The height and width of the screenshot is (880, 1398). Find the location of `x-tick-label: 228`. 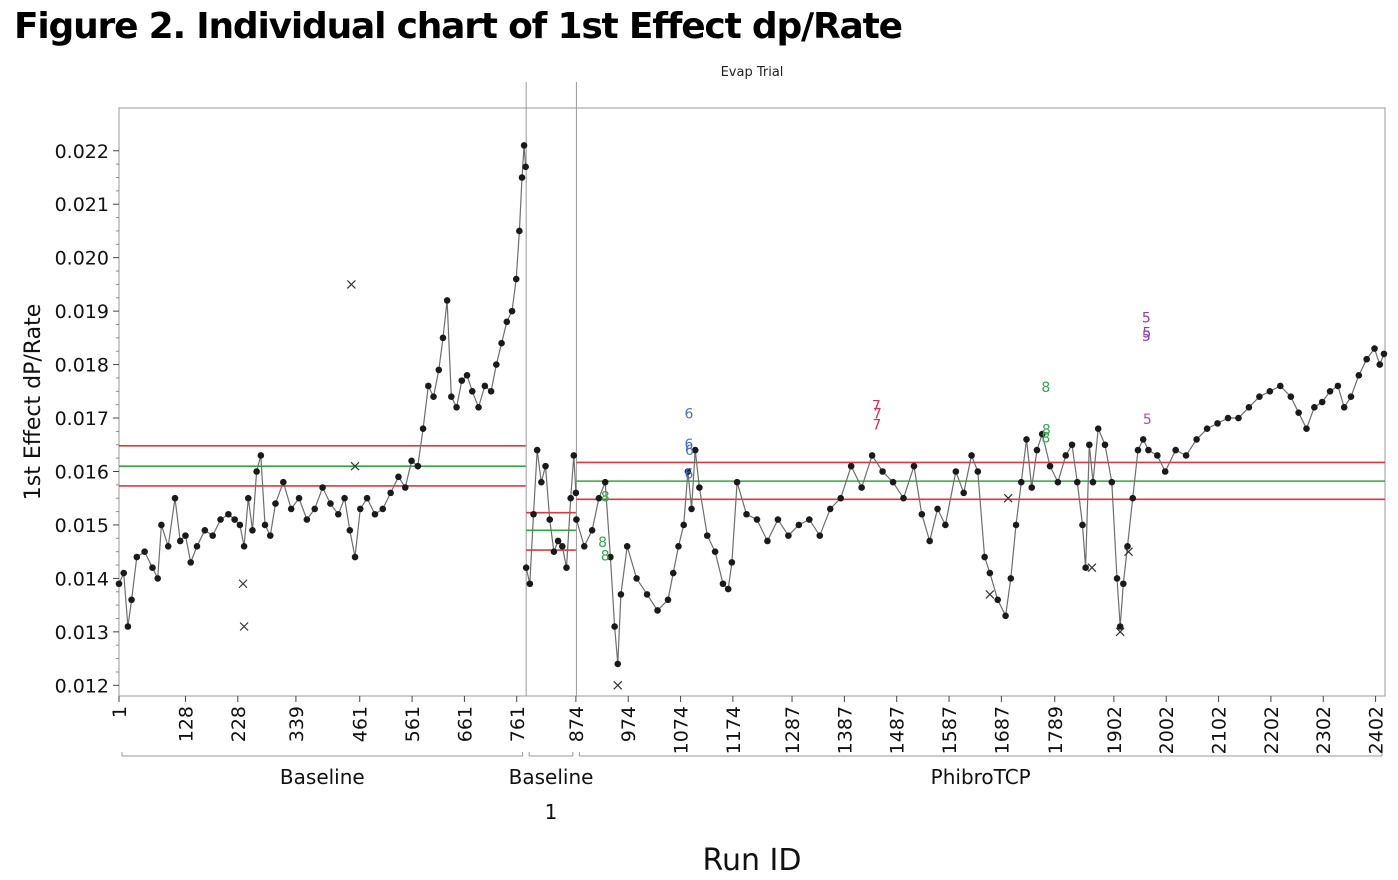

x-tick-label: 228 is located at coordinates (239, 724).